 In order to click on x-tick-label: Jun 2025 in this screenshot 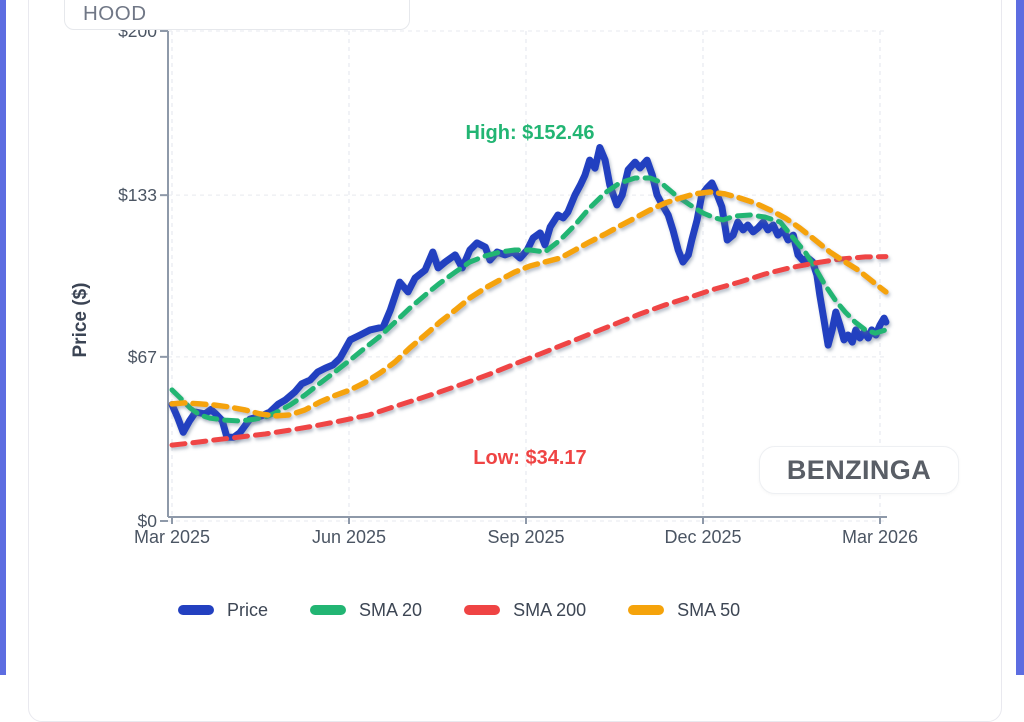, I will do `click(349, 537)`.